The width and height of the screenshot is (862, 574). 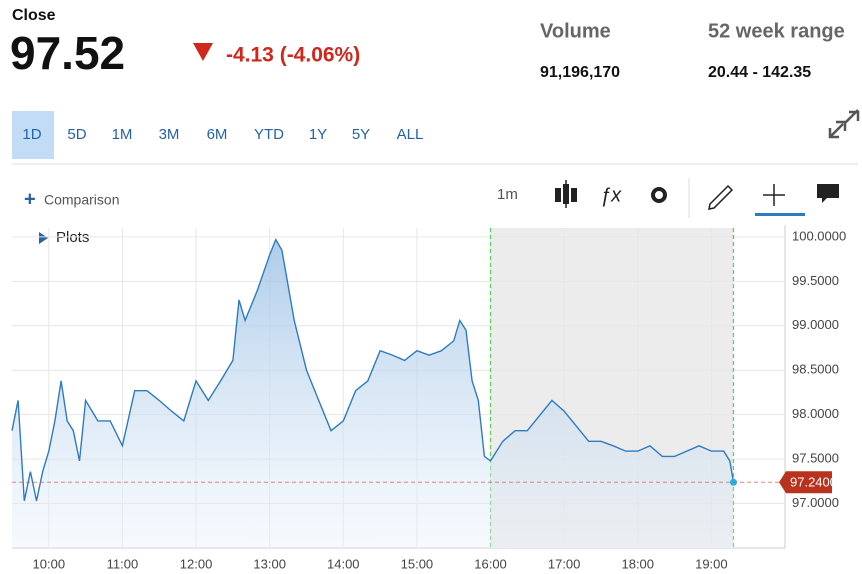 What do you see at coordinates (343, 563) in the screenshot?
I see `x-tick-label: 14:00` at bounding box center [343, 563].